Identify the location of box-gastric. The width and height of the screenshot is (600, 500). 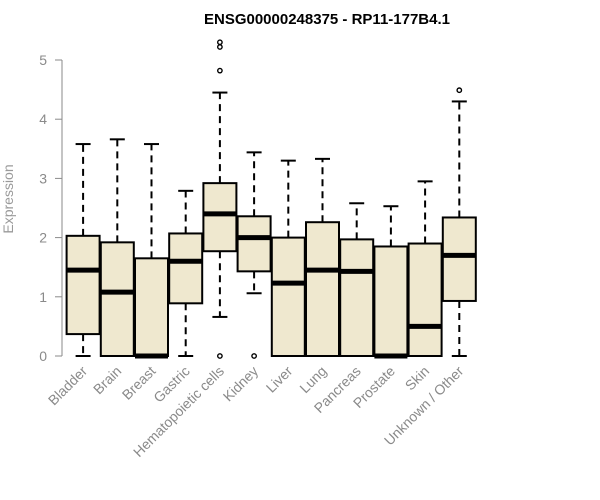
(186, 273).